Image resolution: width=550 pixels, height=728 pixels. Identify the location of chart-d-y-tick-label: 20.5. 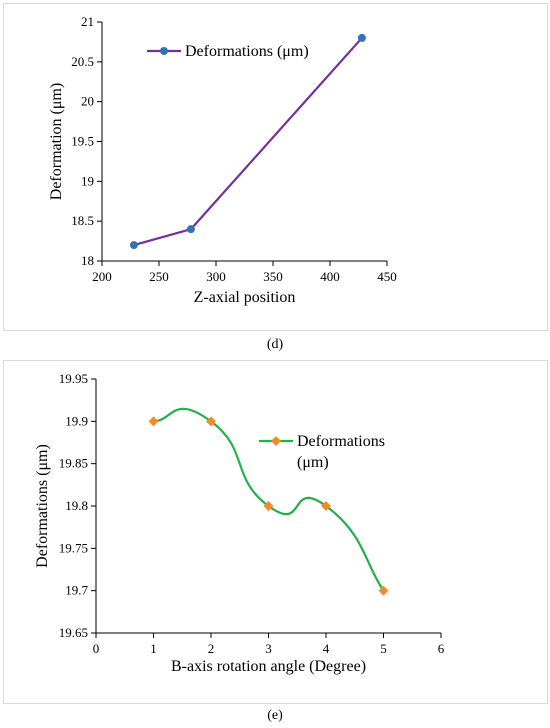
(82, 61).